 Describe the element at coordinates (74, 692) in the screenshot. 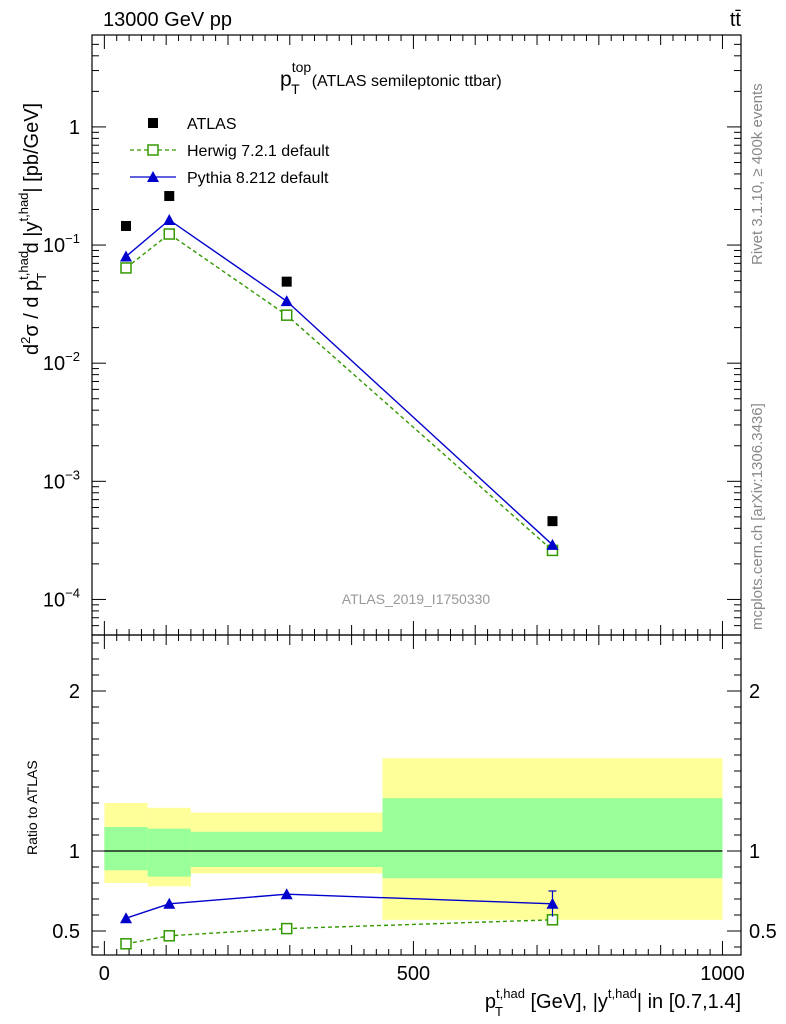

I see `ratio-y-tick-label-left: 2` at that location.